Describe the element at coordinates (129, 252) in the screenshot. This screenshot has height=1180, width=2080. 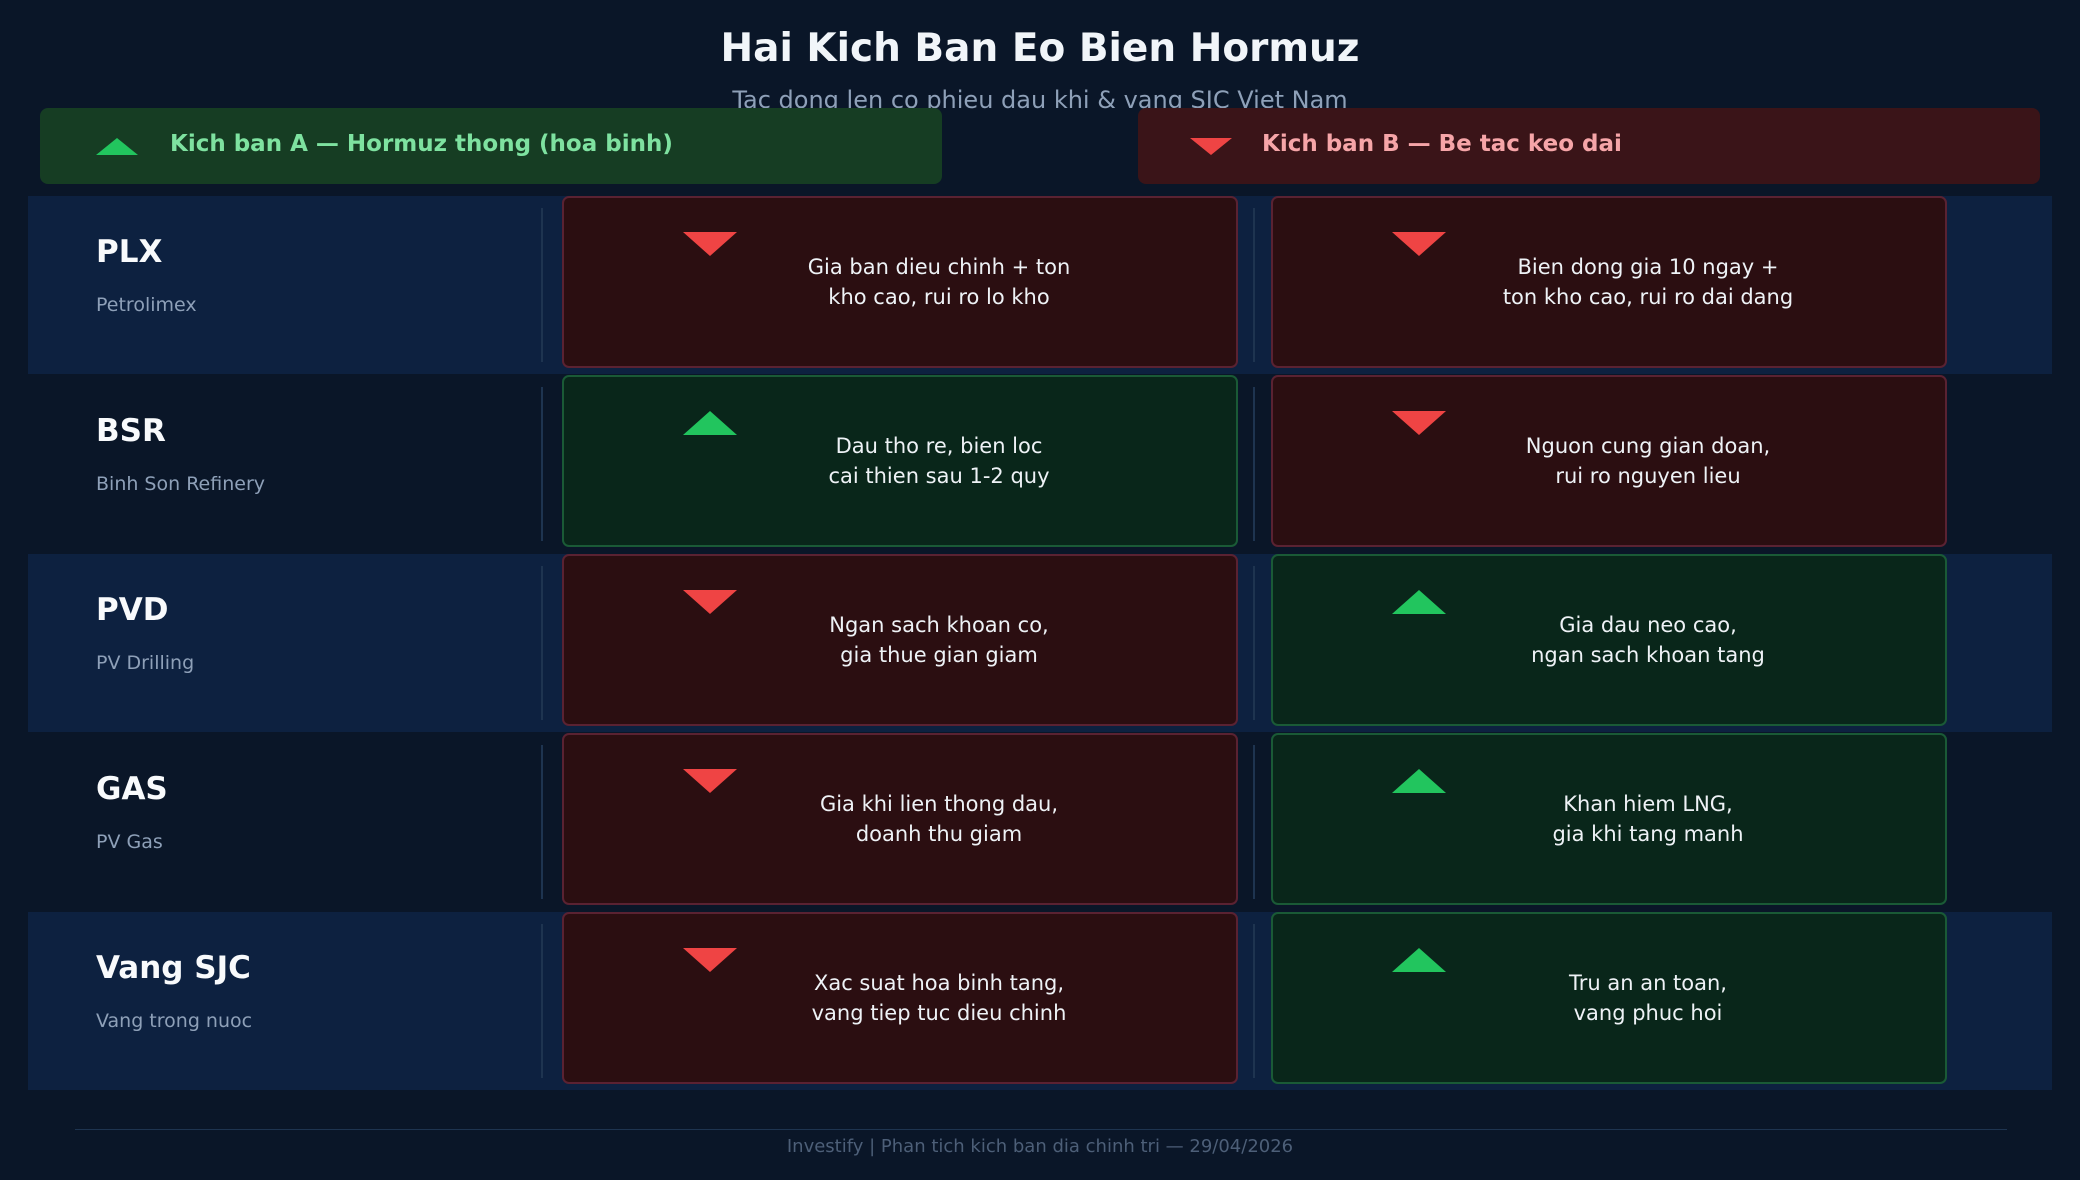
I see `ticker-label: PLX` at that location.